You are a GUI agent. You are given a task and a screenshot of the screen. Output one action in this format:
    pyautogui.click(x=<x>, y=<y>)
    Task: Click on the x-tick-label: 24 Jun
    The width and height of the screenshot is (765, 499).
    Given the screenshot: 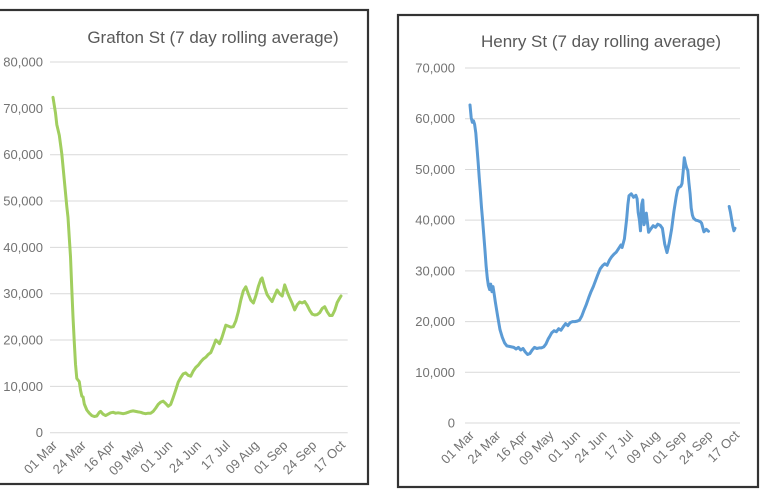 What is the action you would take?
    pyautogui.click(x=185, y=457)
    